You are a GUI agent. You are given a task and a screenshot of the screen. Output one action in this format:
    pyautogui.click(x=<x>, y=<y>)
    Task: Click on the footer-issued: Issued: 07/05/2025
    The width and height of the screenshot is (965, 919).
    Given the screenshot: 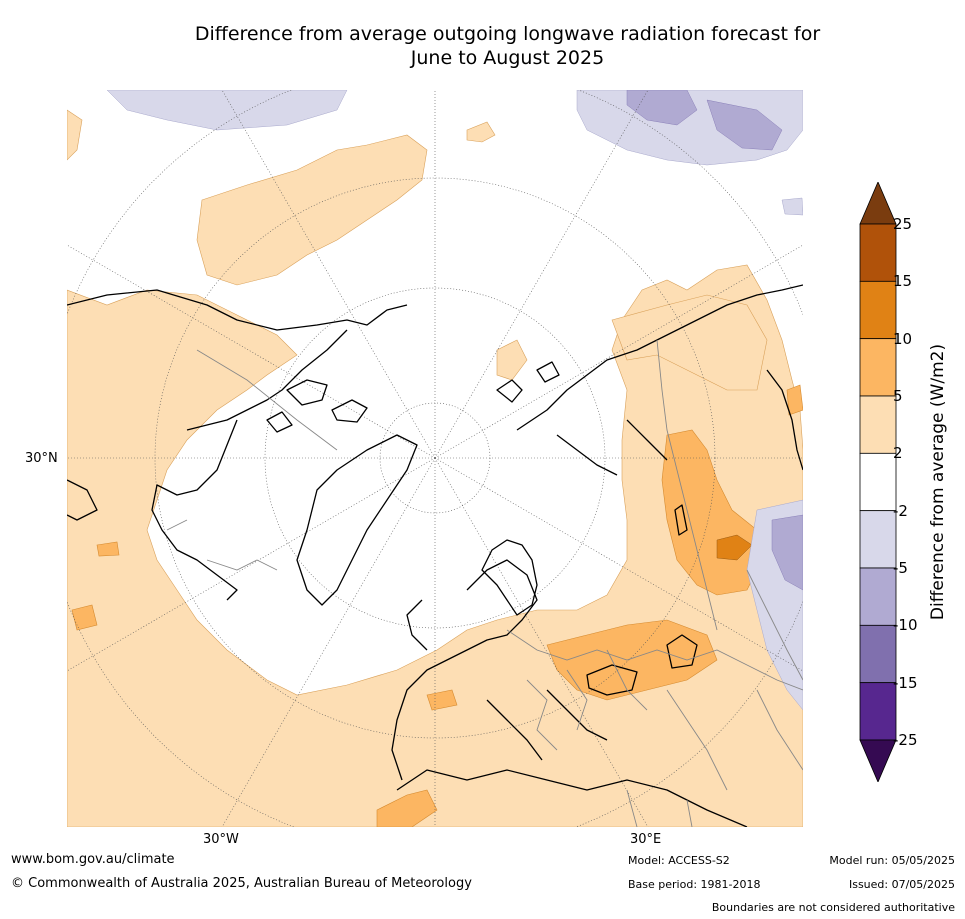 What is the action you would take?
    pyautogui.click(x=901, y=884)
    